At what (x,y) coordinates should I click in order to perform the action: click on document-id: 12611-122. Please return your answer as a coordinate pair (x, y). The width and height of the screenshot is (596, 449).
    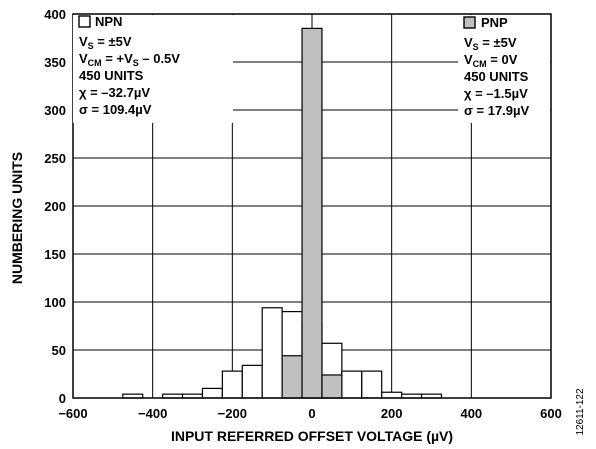
    Looking at the image, I should click on (580, 412).